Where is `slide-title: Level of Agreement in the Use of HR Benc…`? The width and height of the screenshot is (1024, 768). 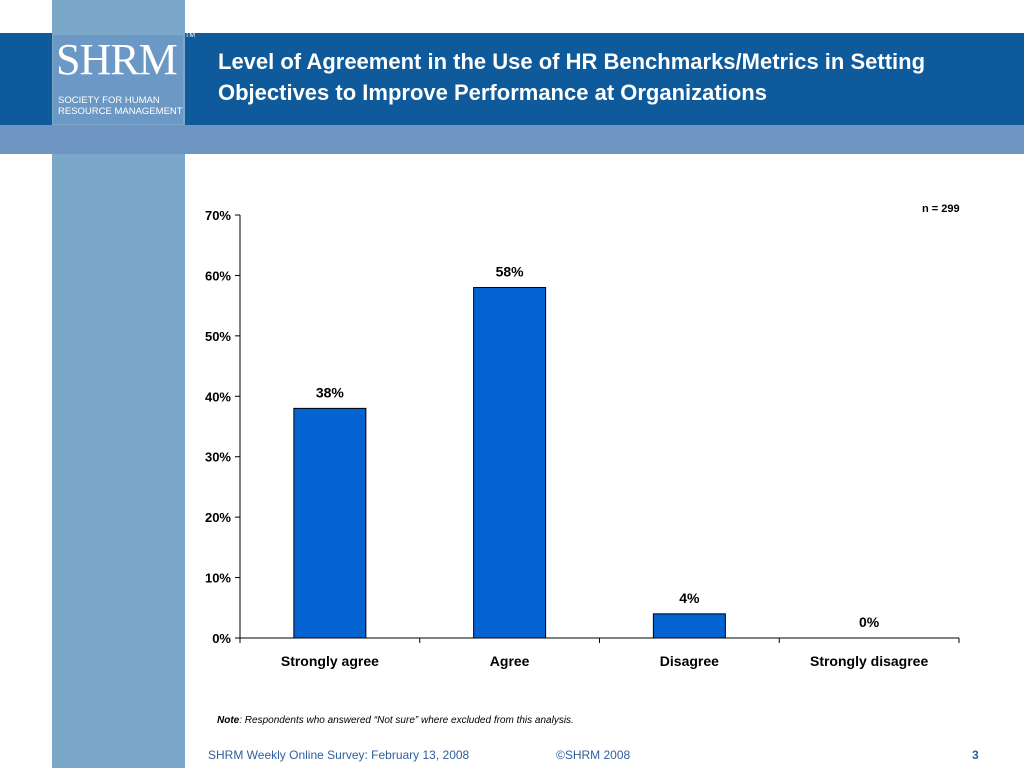
slide-title: Level of Agreement in the Use of HR Benc… is located at coordinates (572, 77).